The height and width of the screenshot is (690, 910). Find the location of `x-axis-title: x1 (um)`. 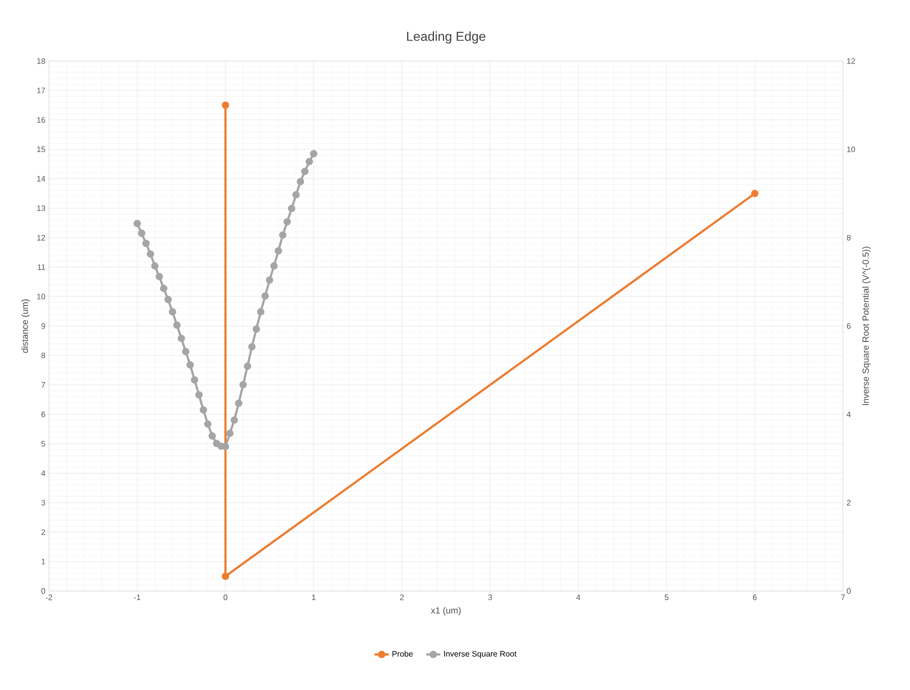

x-axis-title: x1 (um) is located at coordinates (445, 611).